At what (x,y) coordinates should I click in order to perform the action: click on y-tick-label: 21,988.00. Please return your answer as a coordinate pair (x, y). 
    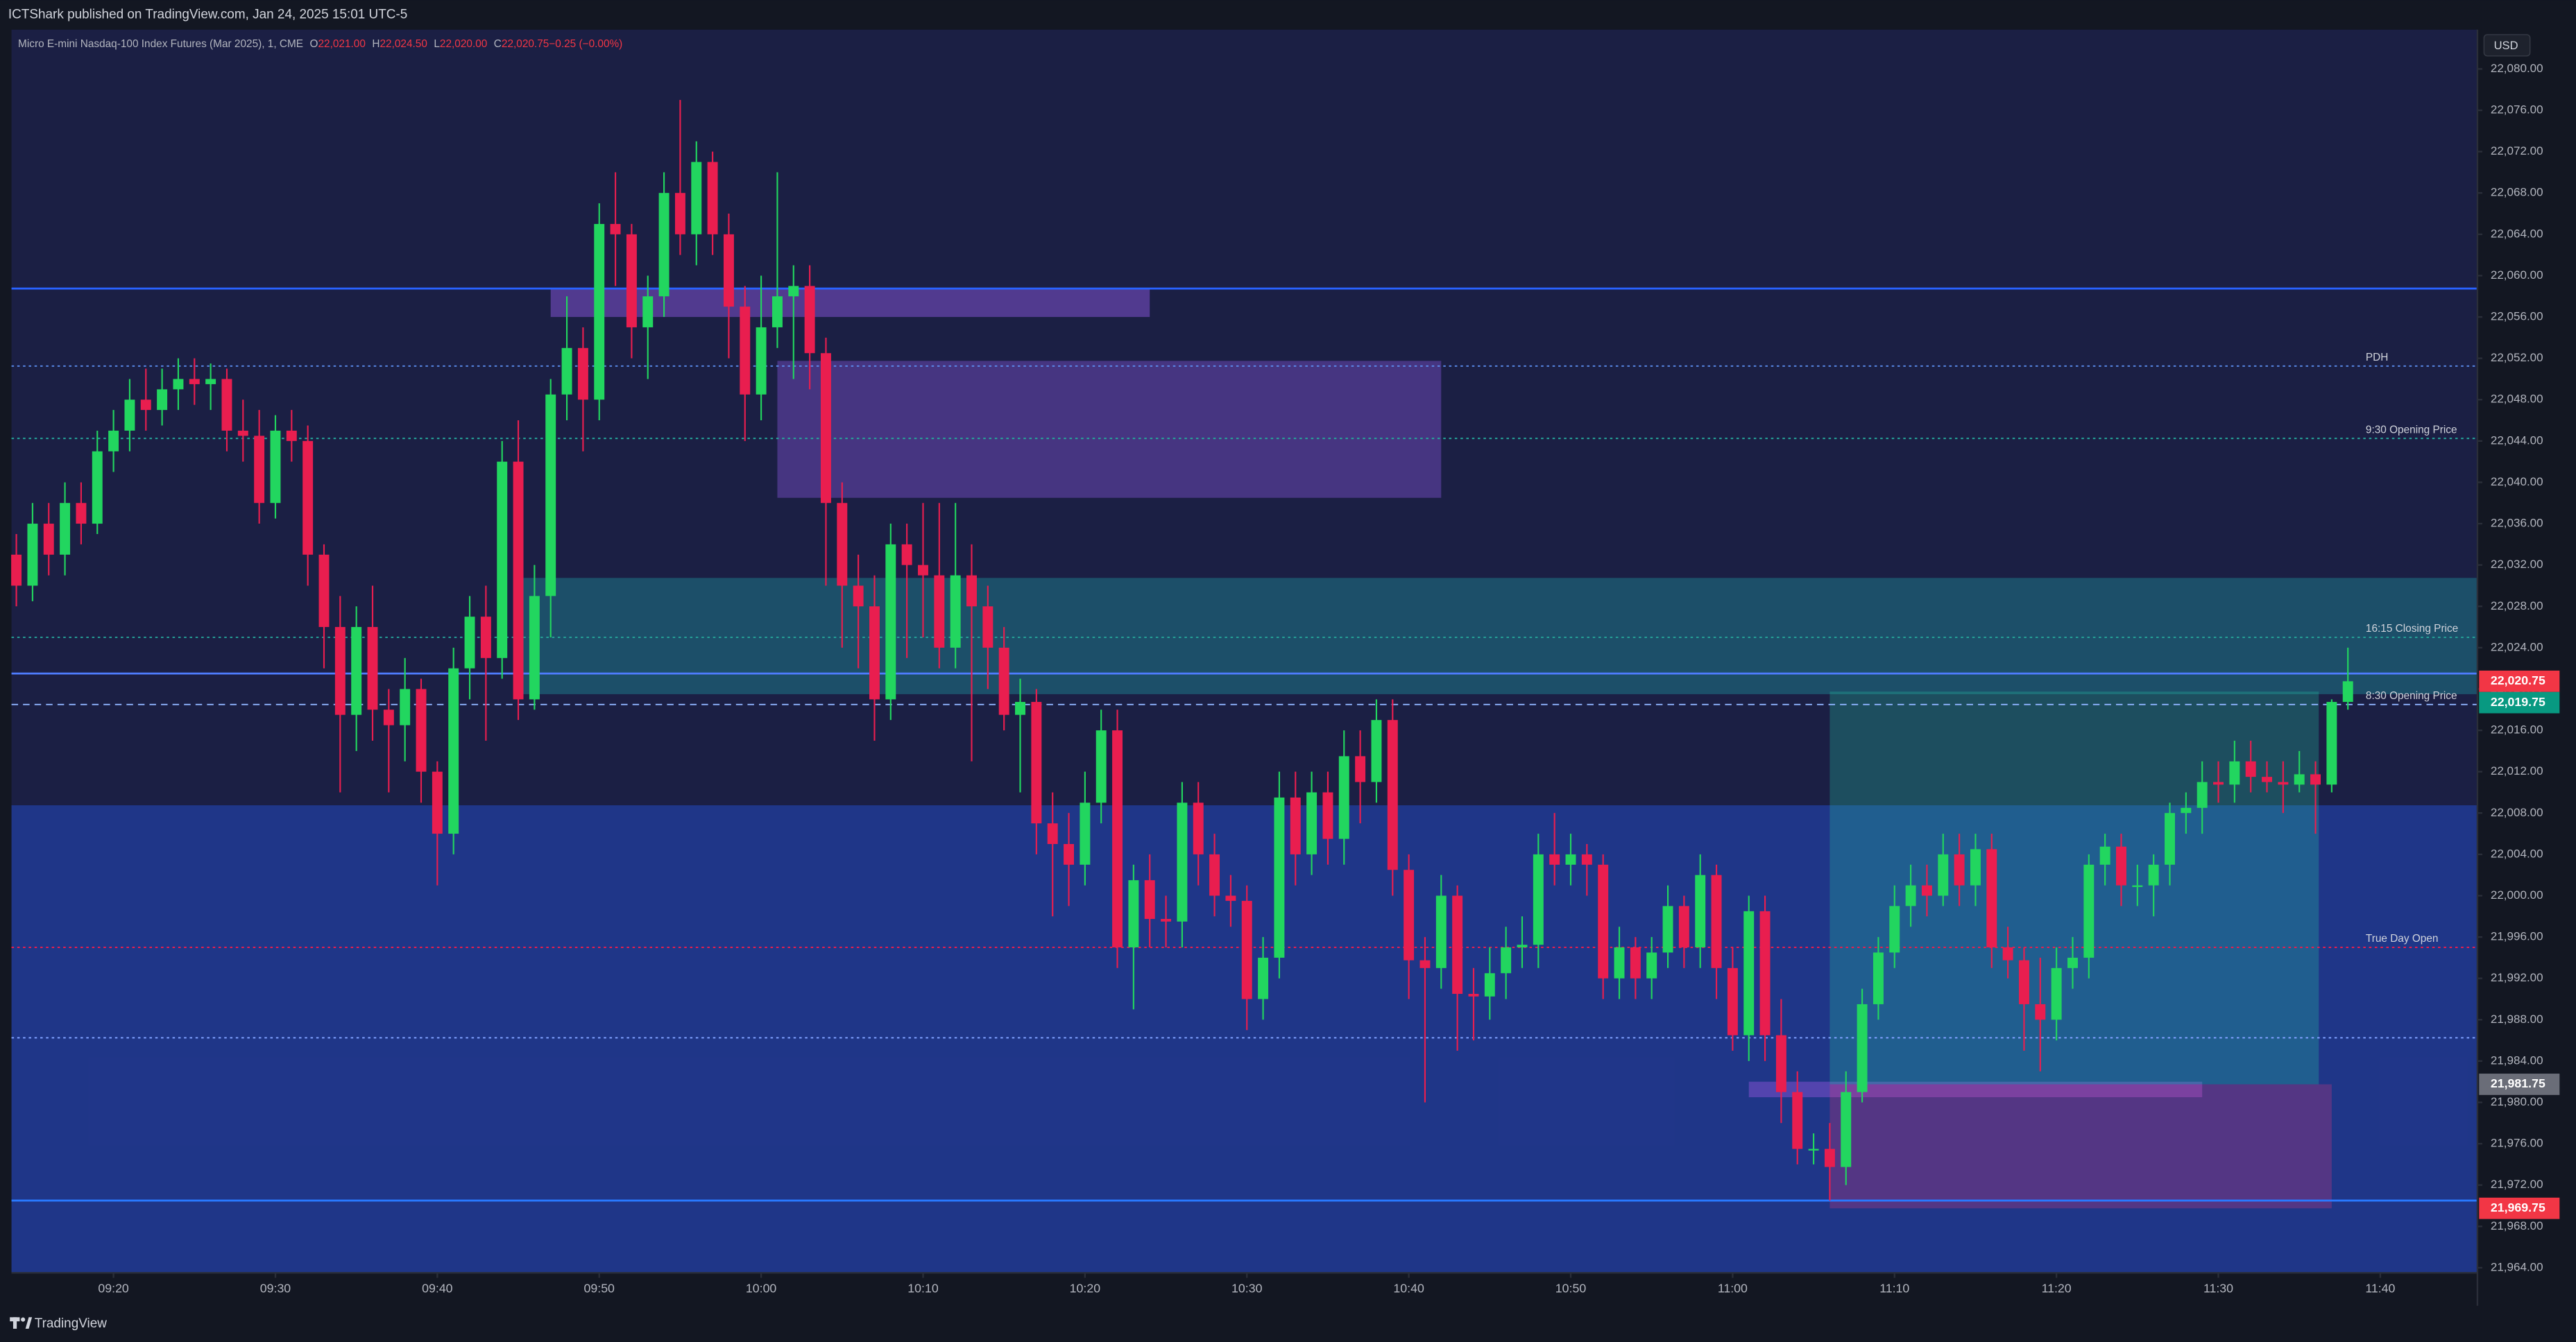
    Looking at the image, I should click on (2517, 1019).